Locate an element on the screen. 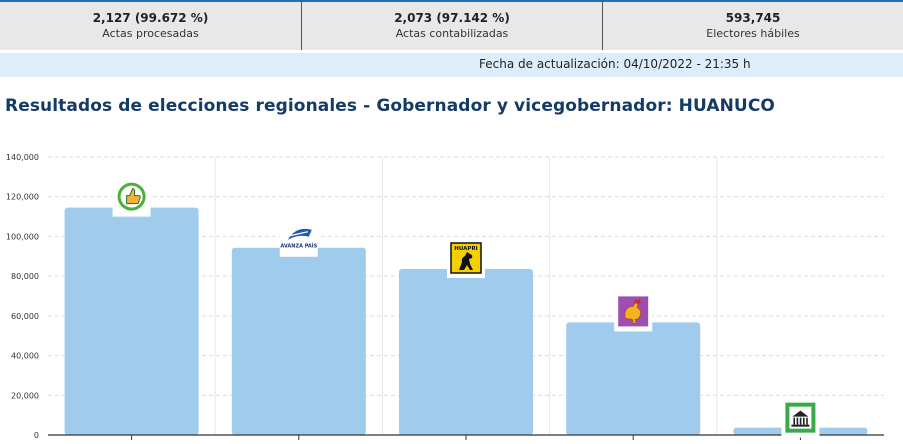 The height and width of the screenshot is (444, 903). avanza-pais-logo-icon: AVANZA PAÍS is located at coordinates (298, 238).